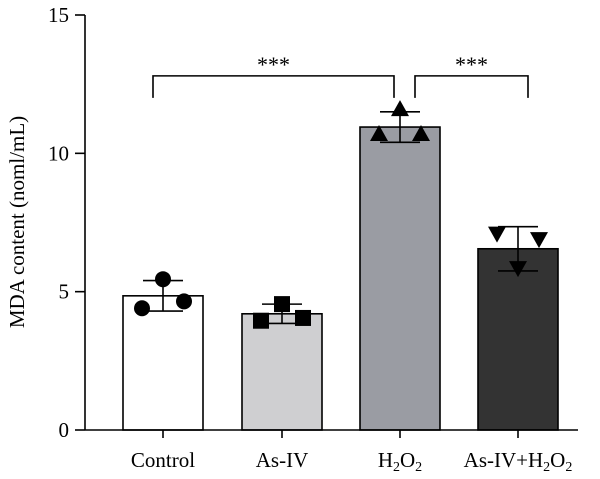  I want to click on y-tick-label: 15, so click(58, 15).